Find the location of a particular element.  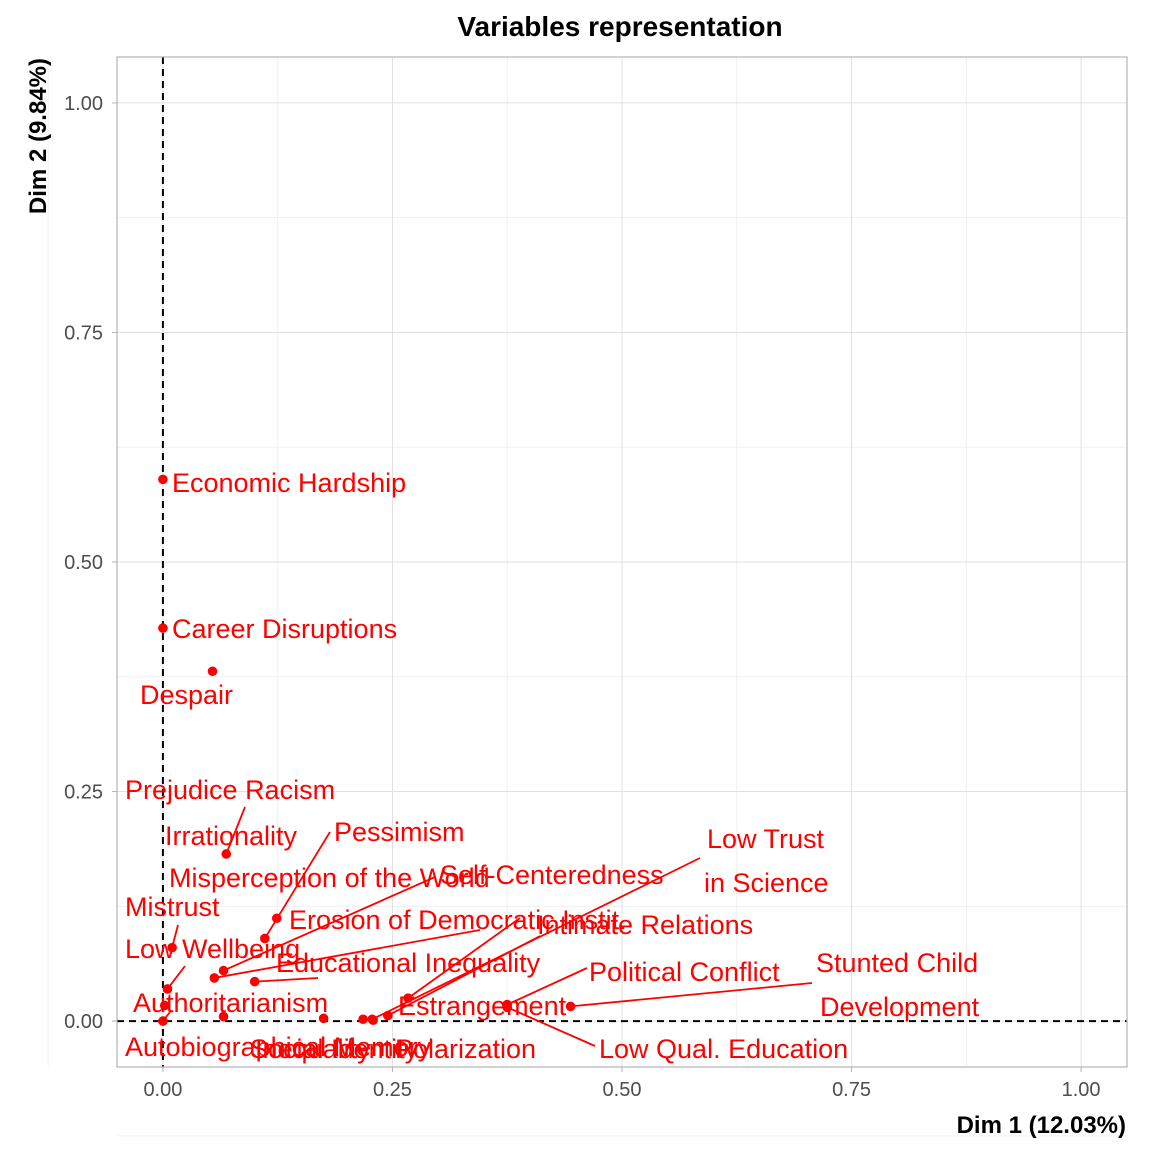

point-label: Intimate Relations is located at coordinates (645, 925).